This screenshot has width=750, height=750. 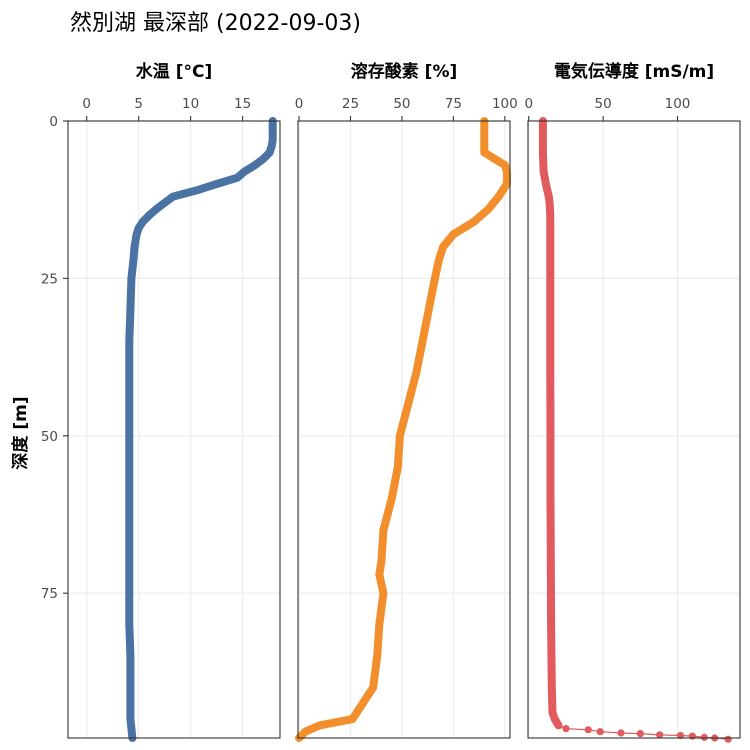 What do you see at coordinates (49, 437) in the screenshot?
I see `y-tick-label: 50` at bounding box center [49, 437].